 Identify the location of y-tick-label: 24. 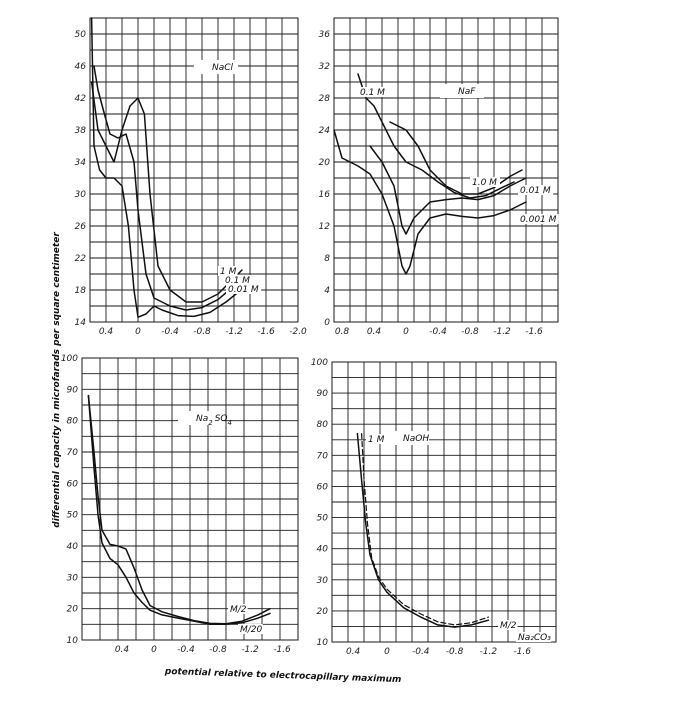
(325, 131).